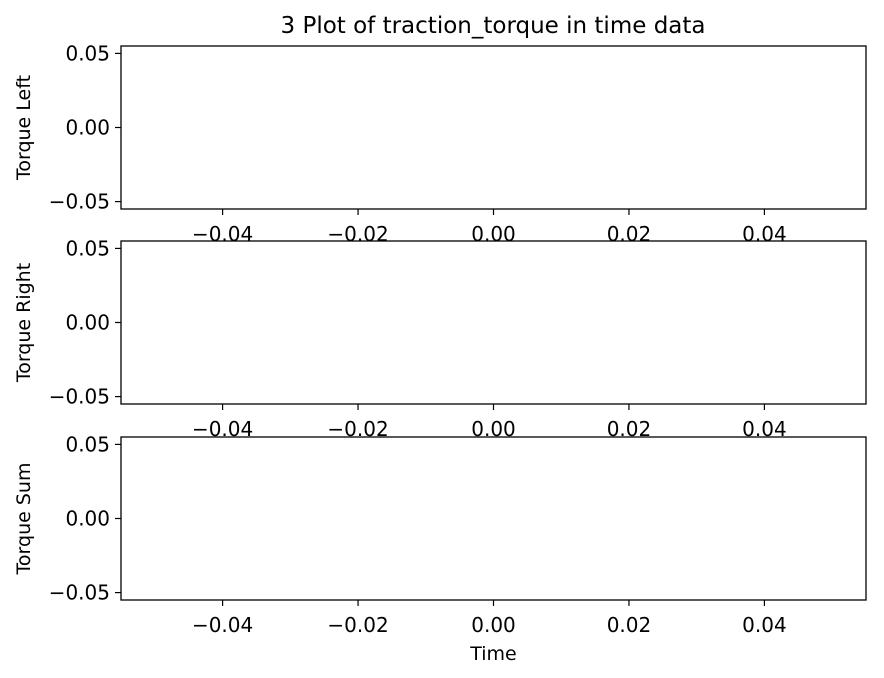  Describe the element at coordinates (24, 519) in the screenshot. I see `y-axis-label: Torque Sum` at that location.